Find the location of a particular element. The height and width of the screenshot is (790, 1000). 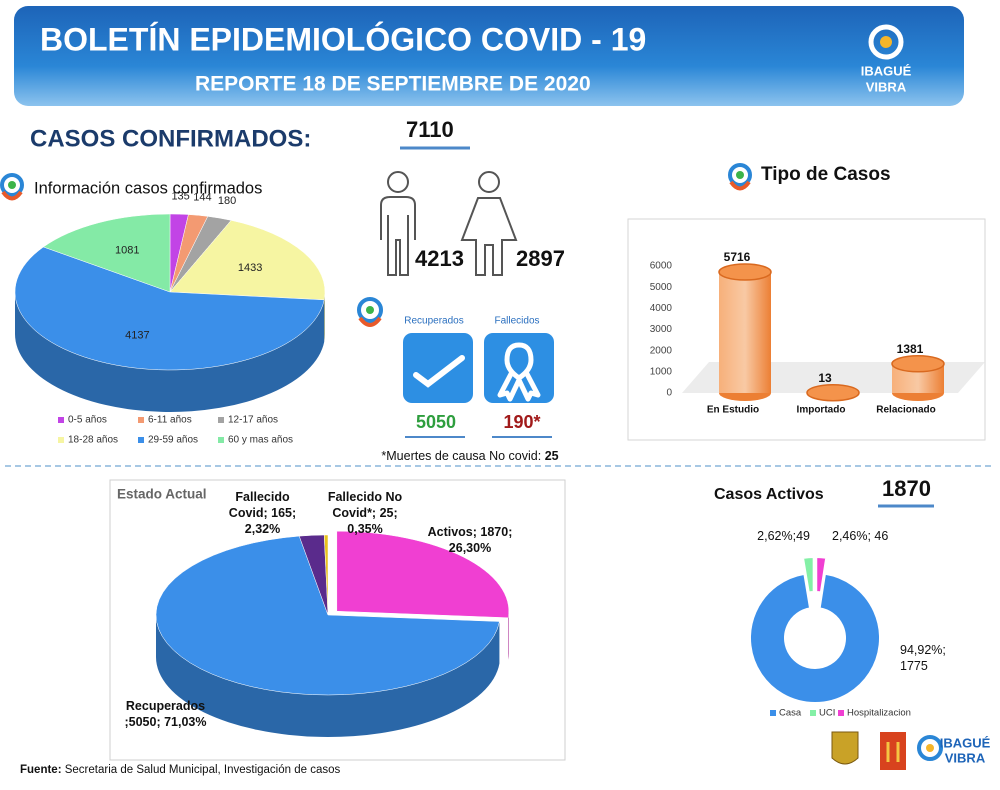

data-label: 4137 is located at coordinates (137, 336).